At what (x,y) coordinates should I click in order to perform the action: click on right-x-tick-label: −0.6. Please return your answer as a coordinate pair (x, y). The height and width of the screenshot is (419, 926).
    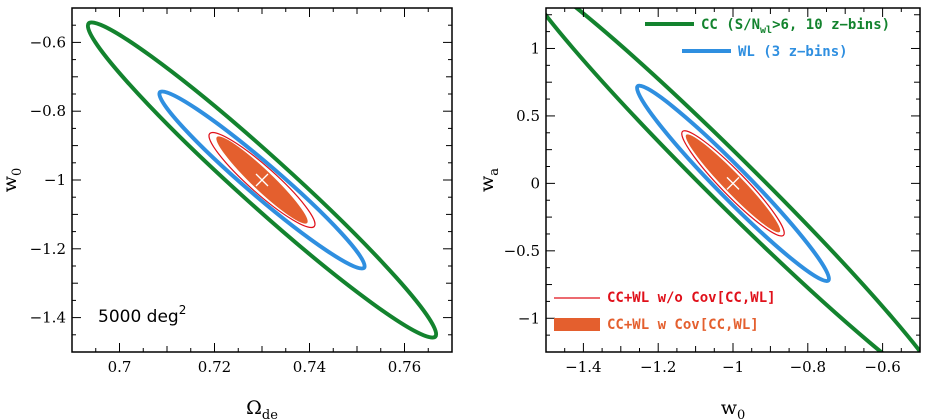
    Looking at the image, I should click on (882, 367).